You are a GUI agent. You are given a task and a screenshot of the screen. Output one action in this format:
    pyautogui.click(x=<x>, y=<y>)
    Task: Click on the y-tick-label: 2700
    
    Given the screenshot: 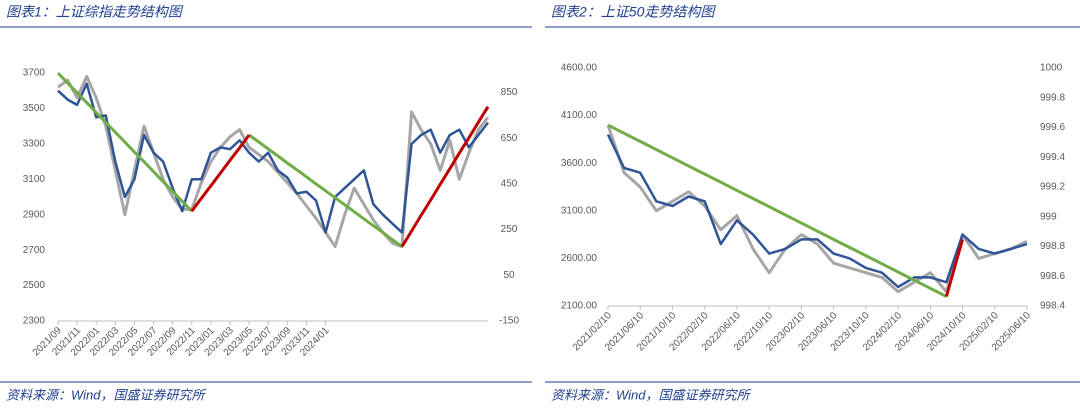 What is the action you would take?
    pyautogui.click(x=34, y=250)
    